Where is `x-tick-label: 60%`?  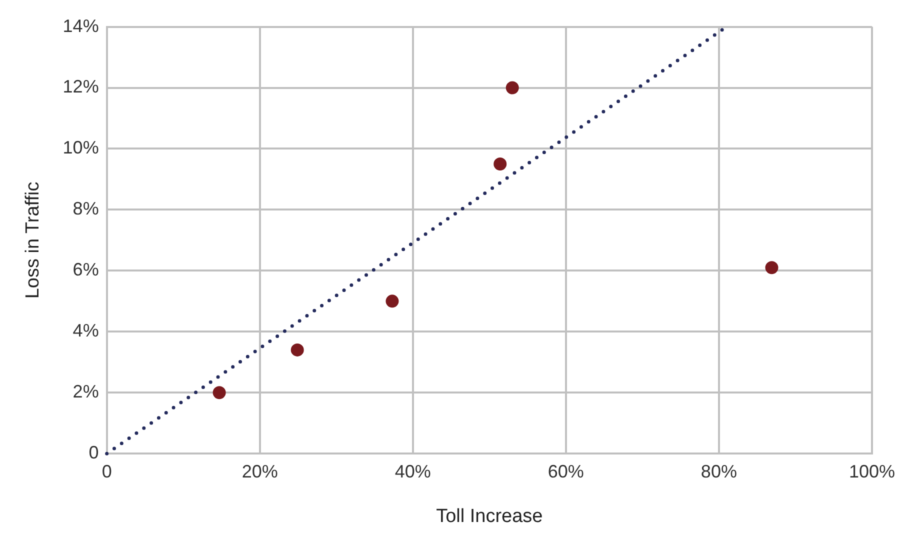
x-tick-label: 60% is located at coordinates (566, 471).